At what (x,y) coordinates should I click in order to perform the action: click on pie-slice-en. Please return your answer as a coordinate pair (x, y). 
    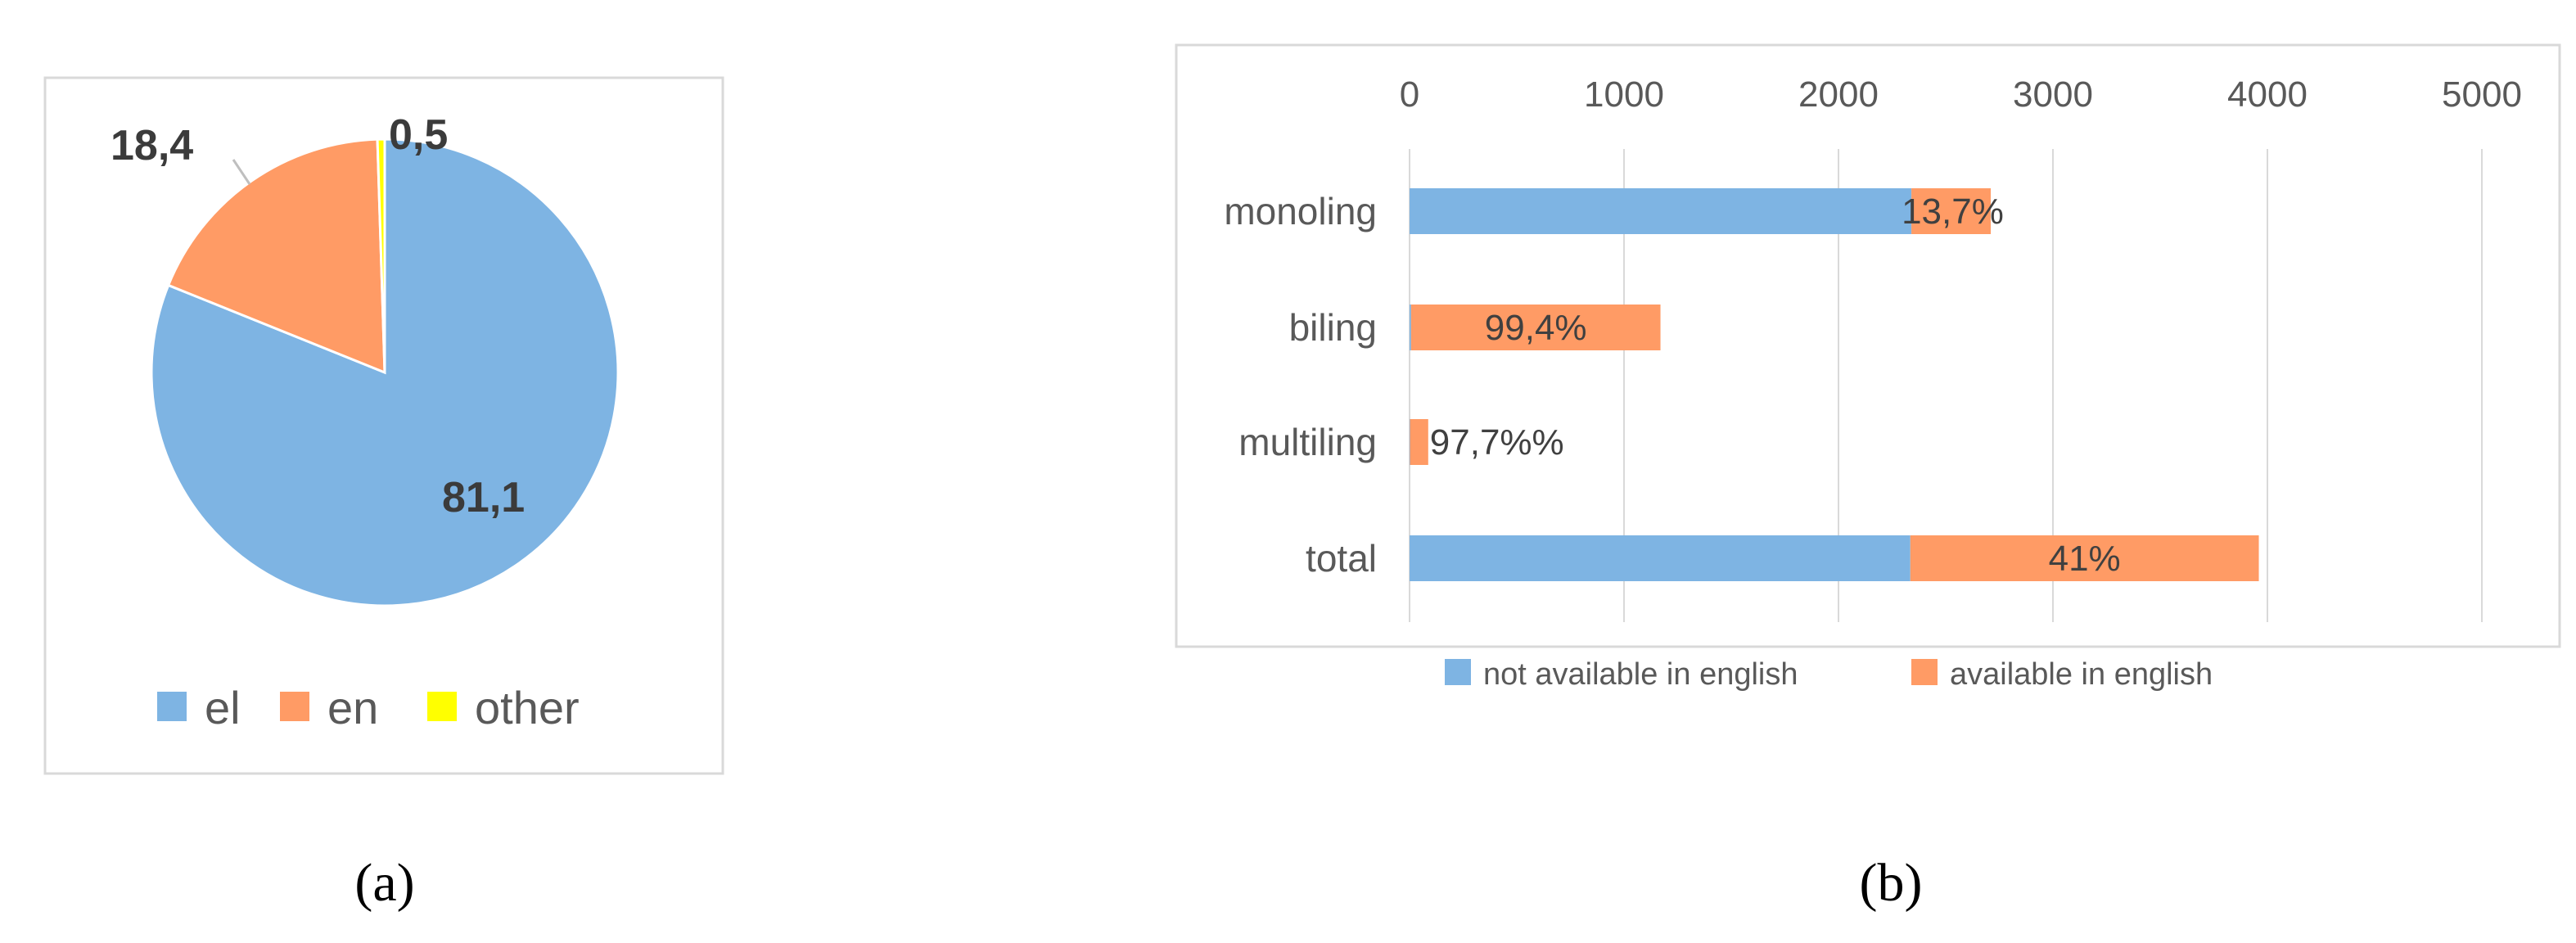
    Looking at the image, I should click on (276, 256).